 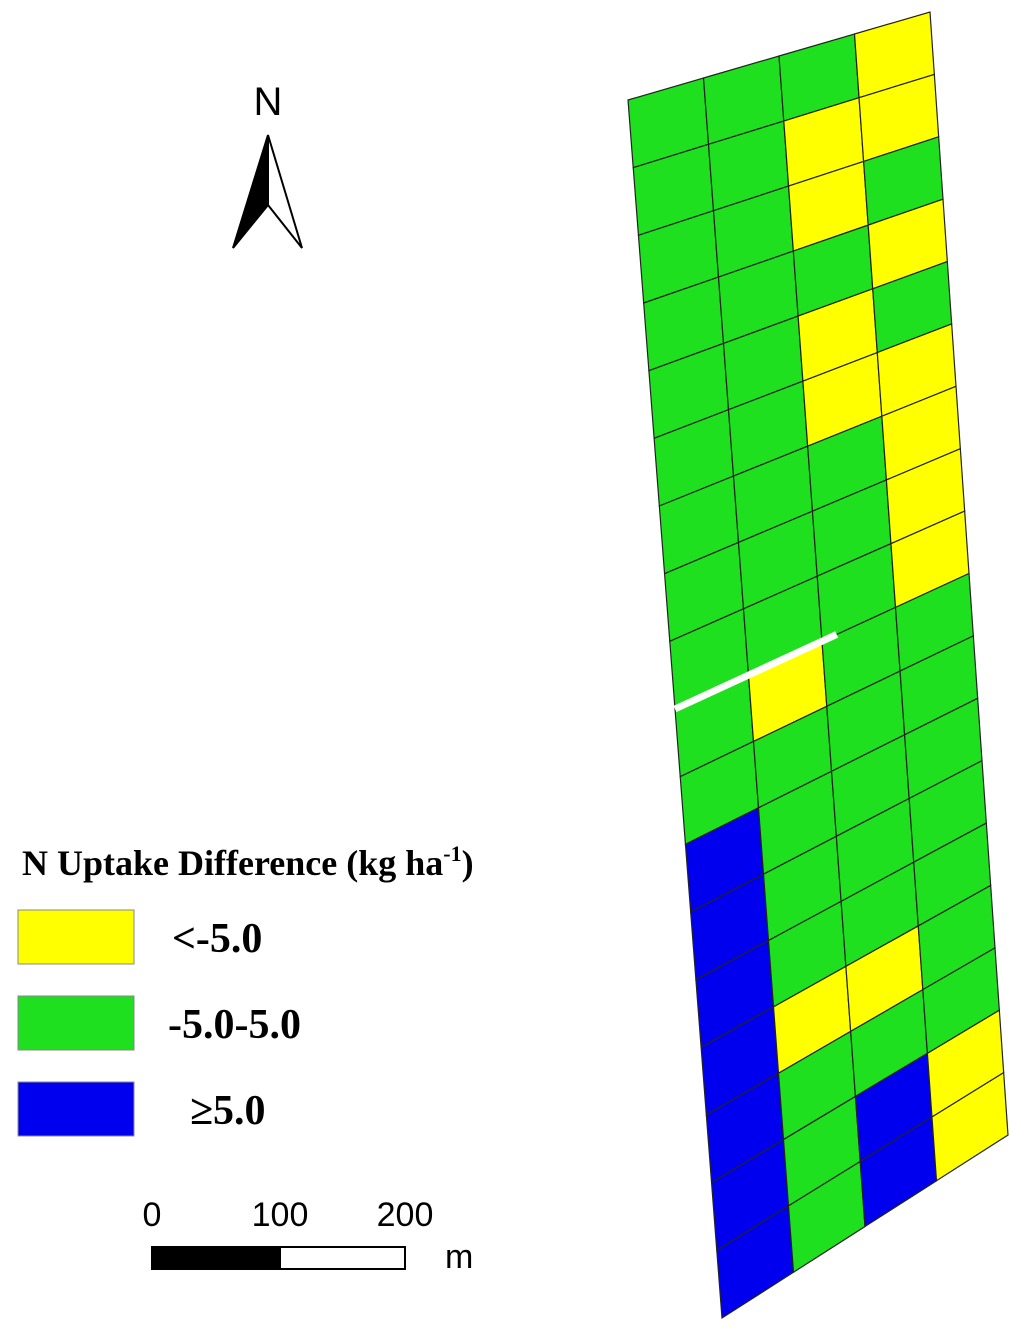 What do you see at coordinates (228, 1111) in the screenshot?
I see `legend-label: ≥5.0` at bounding box center [228, 1111].